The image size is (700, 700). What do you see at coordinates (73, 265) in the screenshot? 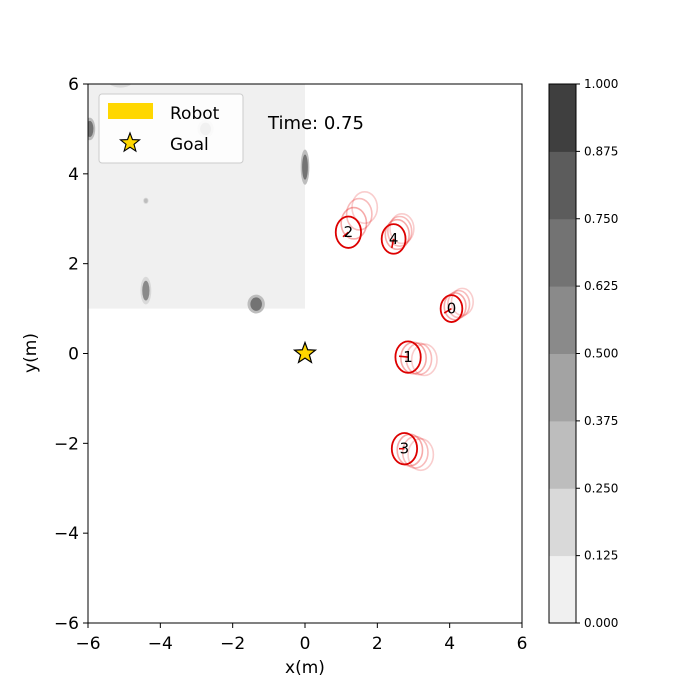
I see `y-tick-label: 2` at bounding box center [73, 265].